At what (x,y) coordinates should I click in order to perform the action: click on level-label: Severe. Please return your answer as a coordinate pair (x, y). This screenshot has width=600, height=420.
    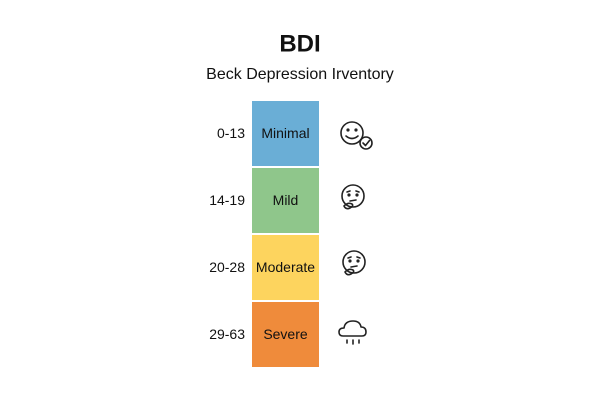
    Looking at the image, I should click on (285, 334).